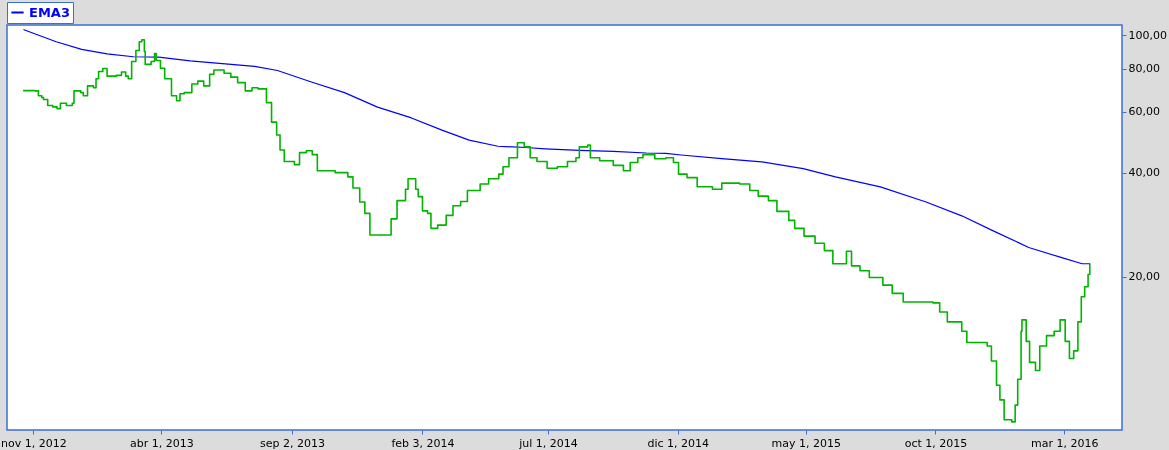 The image size is (1169, 450). Describe the element at coordinates (423, 443) in the screenshot. I see `x-tick-label: feb 3, 2014` at that location.